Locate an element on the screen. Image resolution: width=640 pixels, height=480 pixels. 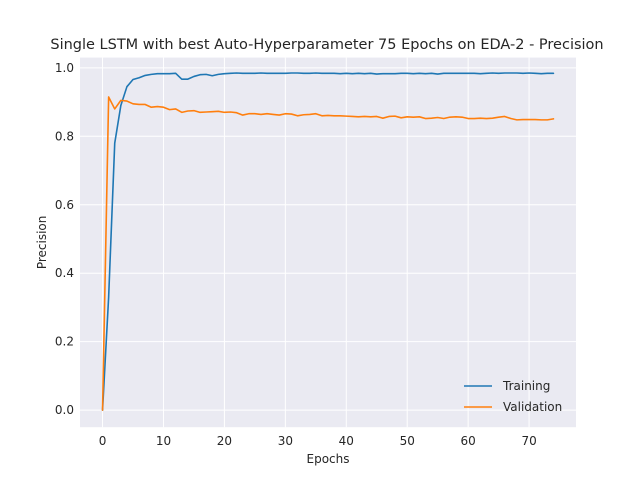
x-tick-label: 0 is located at coordinates (103, 441).